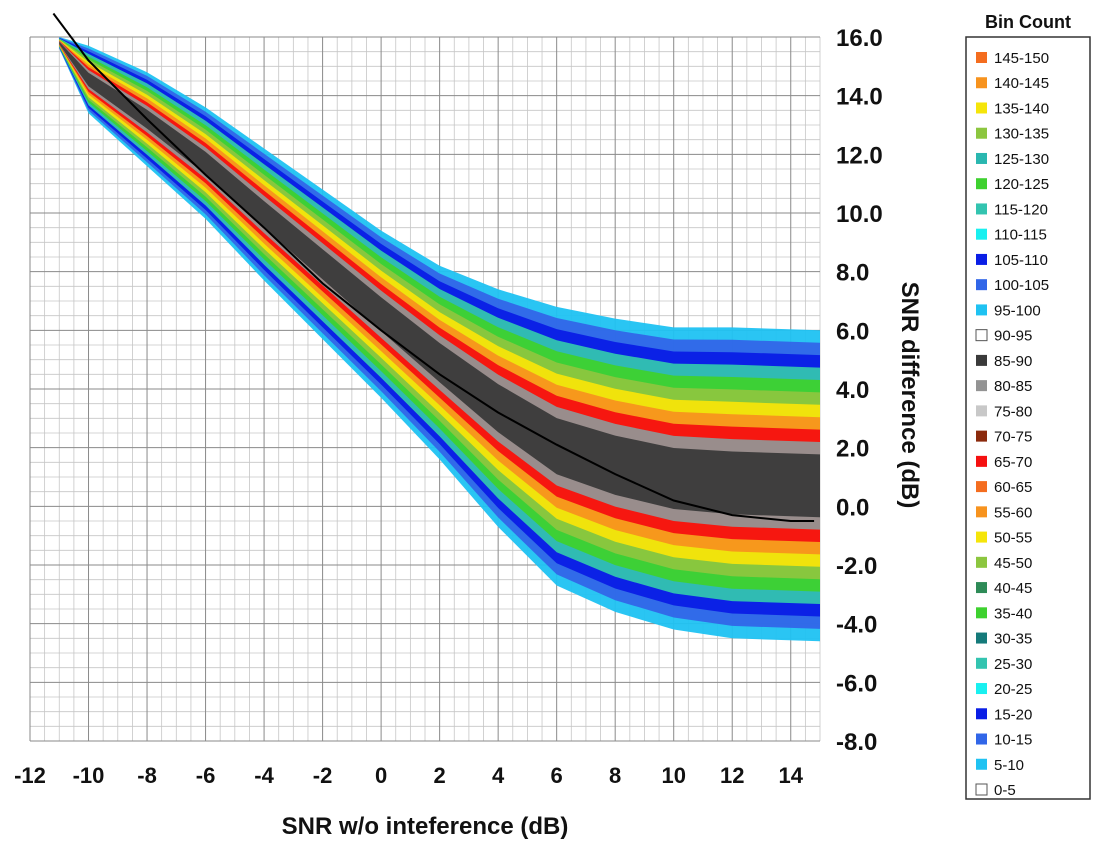 The image size is (1093, 846). Describe the element at coordinates (1013, 613) in the screenshot. I see `legend-label: 35-40` at that location.